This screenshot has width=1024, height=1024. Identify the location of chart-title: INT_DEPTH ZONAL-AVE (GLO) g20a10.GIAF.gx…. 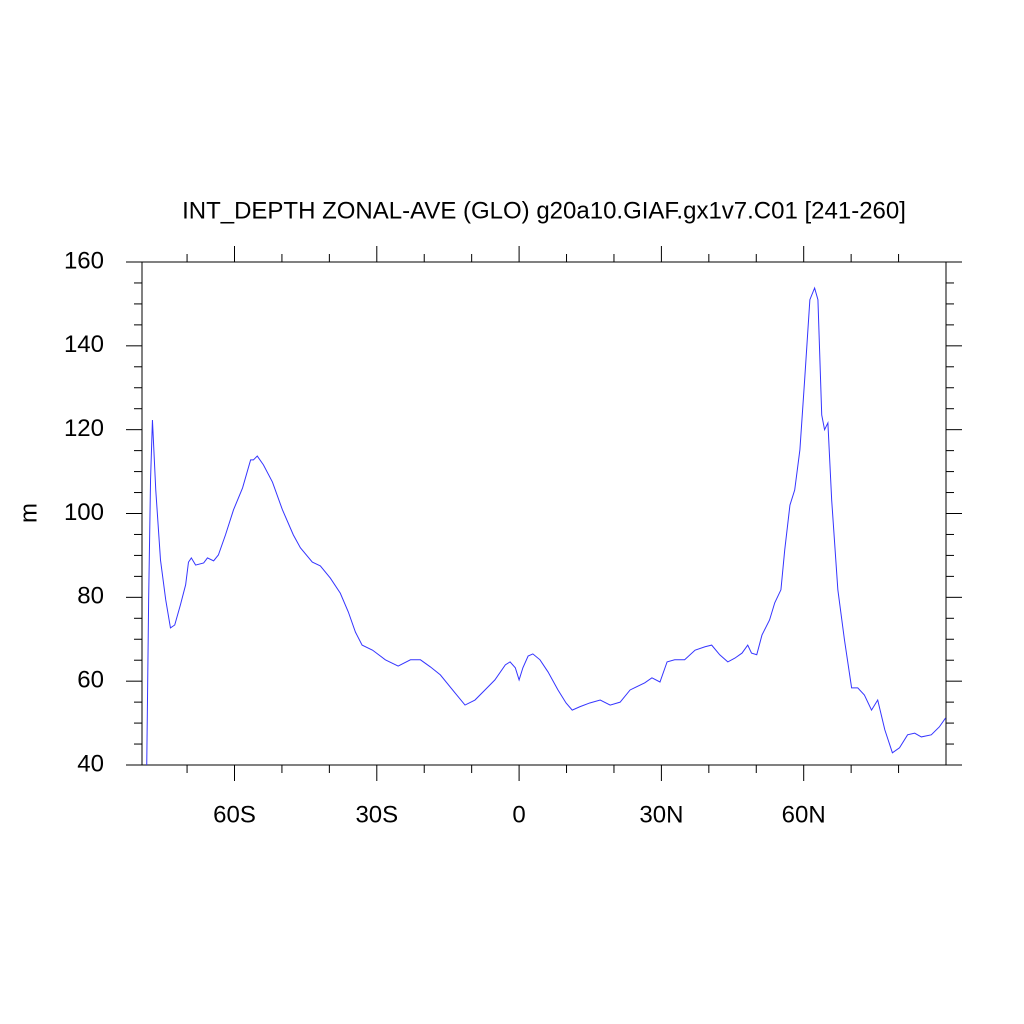
(544, 210).